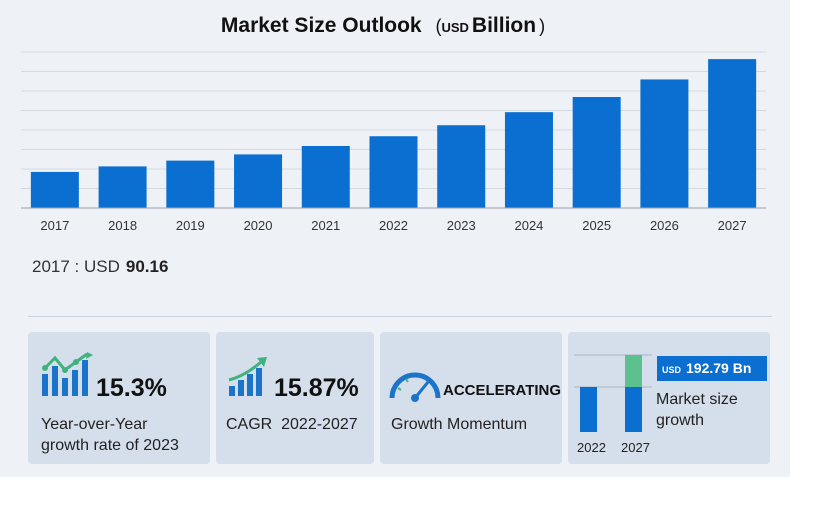 The image size is (816, 528). What do you see at coordinates (325, 177) in the screenshot?
I see `bar-2021` at bounding box center [325, 177].